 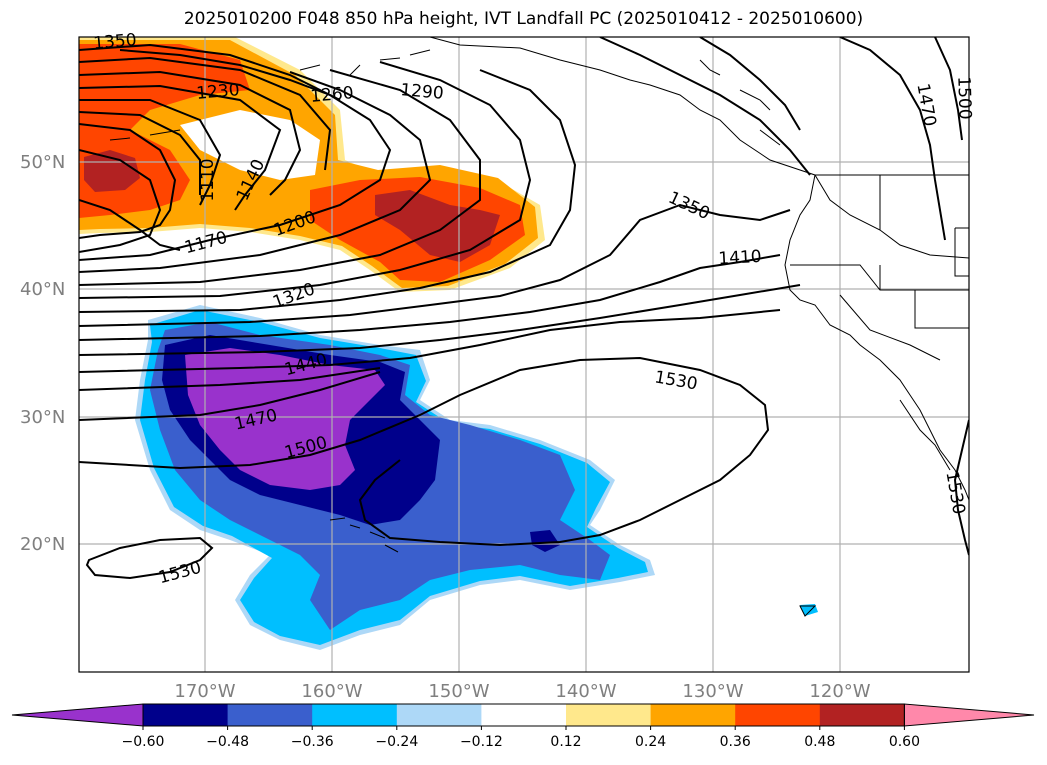 What do you see at coordinates (650, 742) in the screenshot?
I see `colorbar-tick-label: 0.24` at bounding box center [650, 742].